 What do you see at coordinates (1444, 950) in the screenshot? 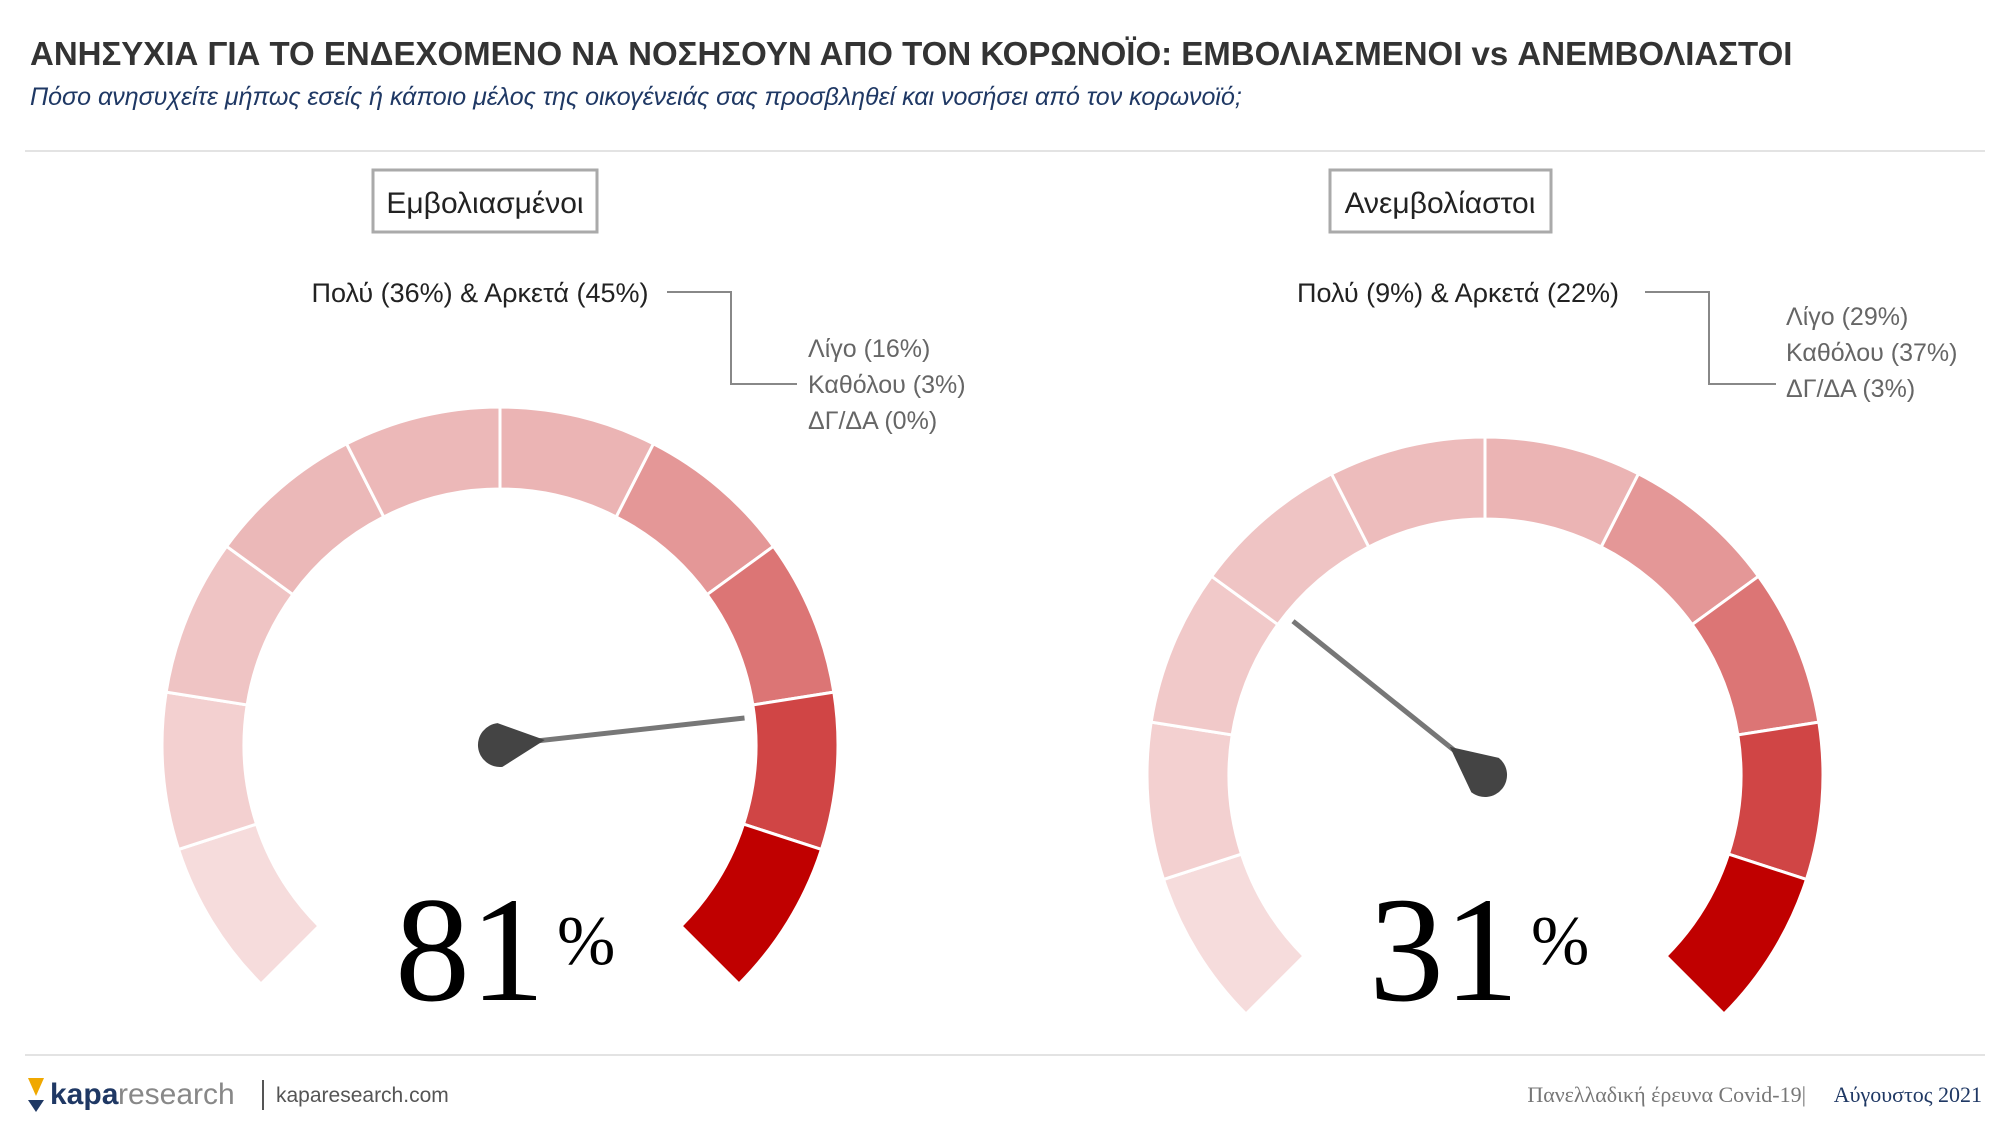
I see `big-value: 31` at bounding box center [1444, 950].